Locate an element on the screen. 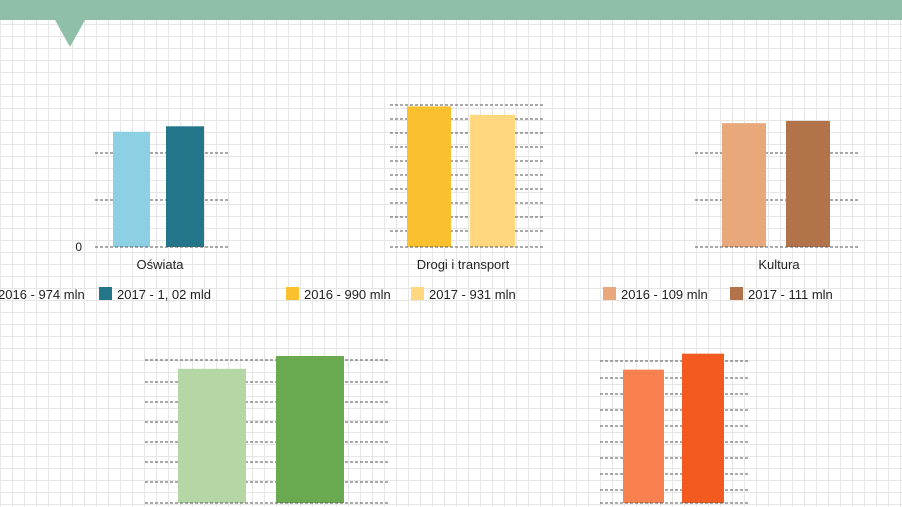 The image size is (902, 507). category-label: Kultura is located at coordinates (779, 264).